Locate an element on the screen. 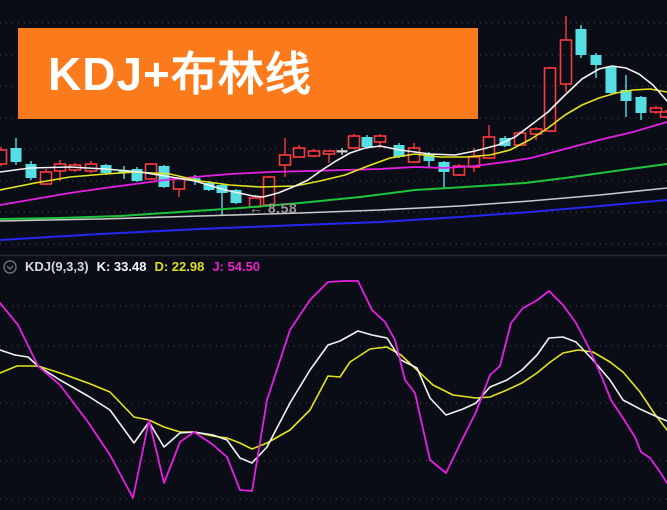 The width and height of the screenshot is (667, 510). line-blue is located at coordinates (333, 220).